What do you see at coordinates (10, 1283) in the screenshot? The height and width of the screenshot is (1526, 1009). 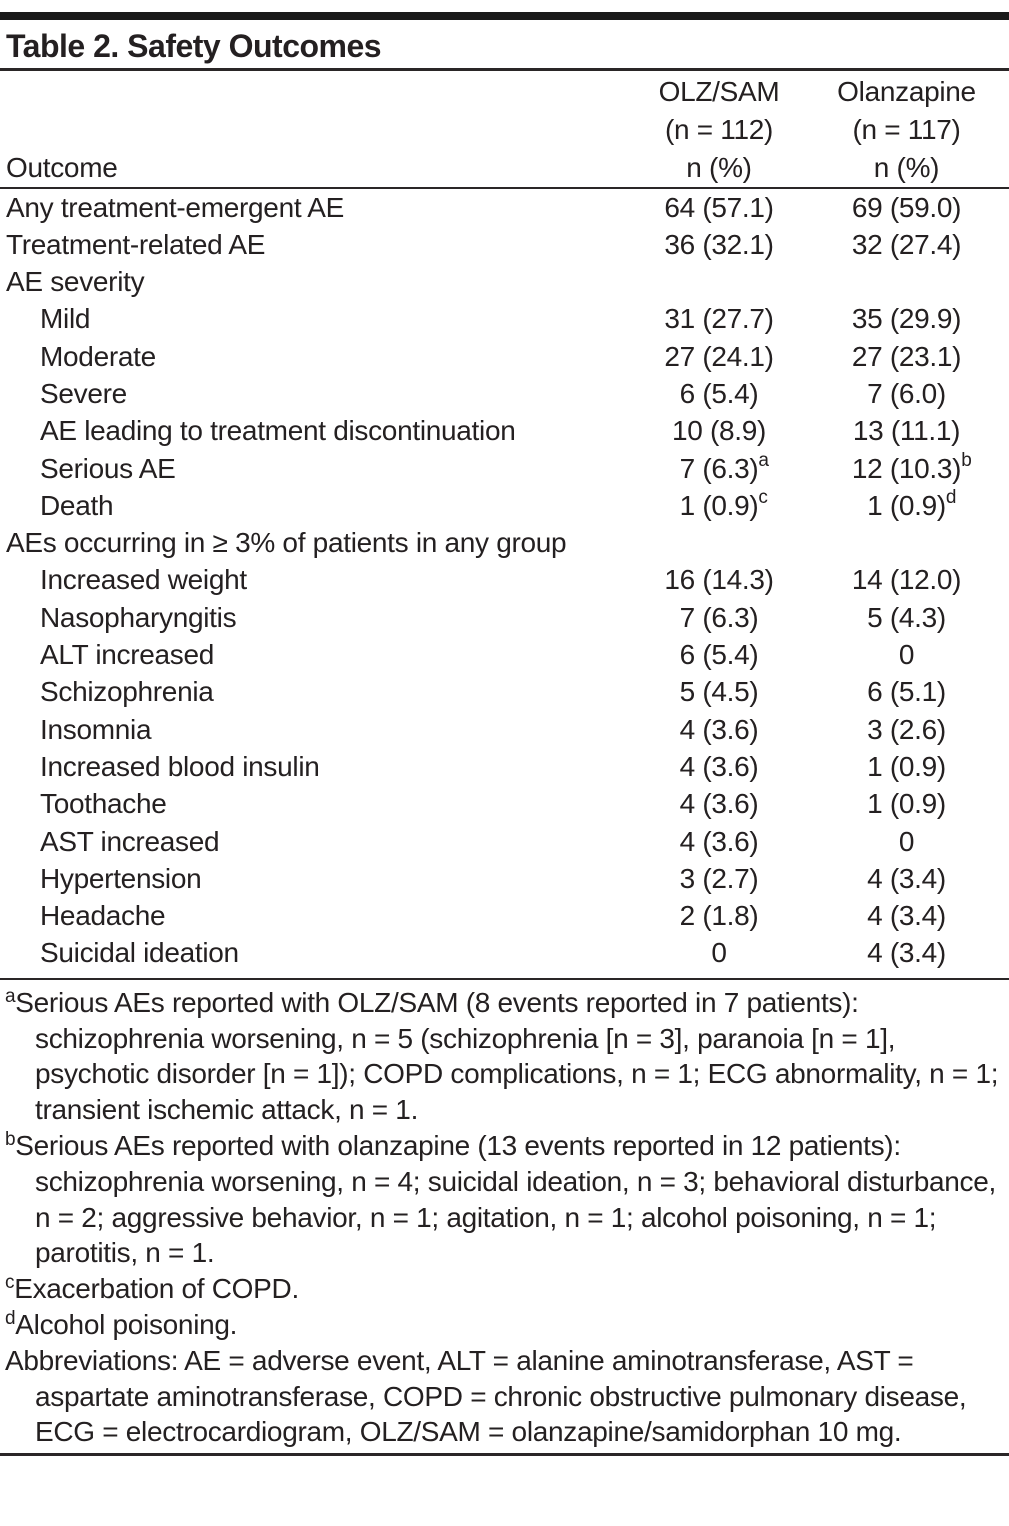 I see `footnote-c-marker: c` at bounding box center [10, 1283].